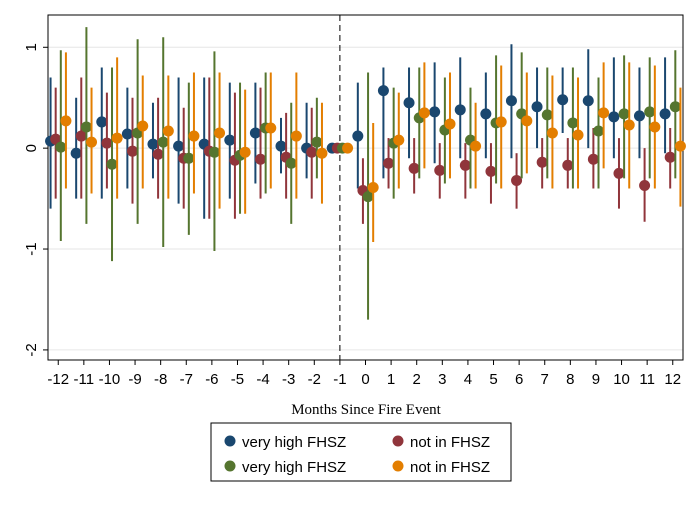  Describe the element at coordinates (211, 379) in the screenshot. I see `x-tick-label: -6` at that location.